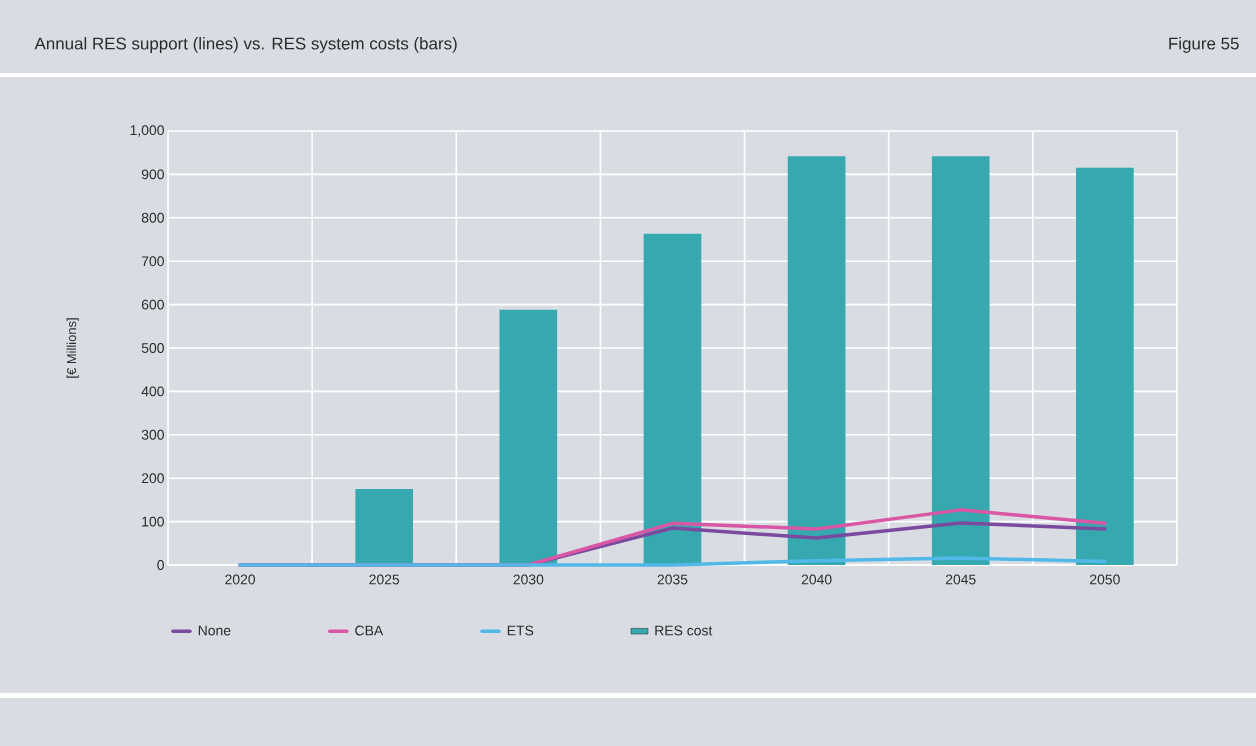  What do you see at coordinates (147, 131) in the screenshot?
I see `y-tick-label: 1,000` at bounding box center [147, 131].